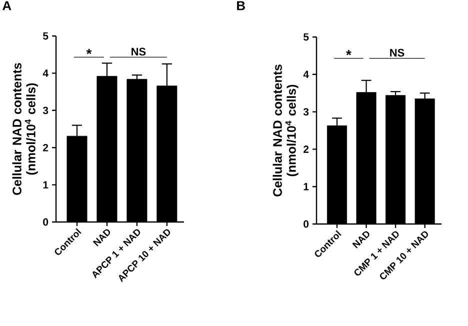 This screenshot has height=326, width=468. Describe the element at coordinates (7, 5) in the screenshot. I see `chart-title: A` at that location.